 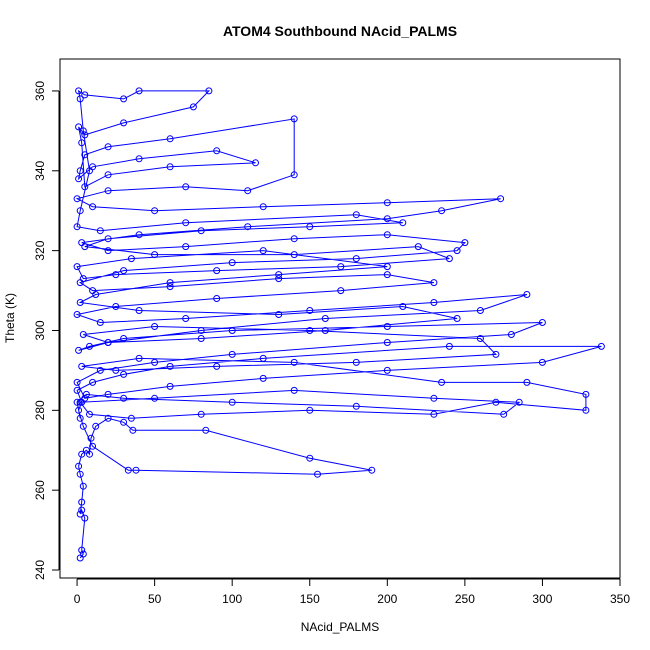 I want to click on y-tick-label: 340, so click(x=40, y=170).